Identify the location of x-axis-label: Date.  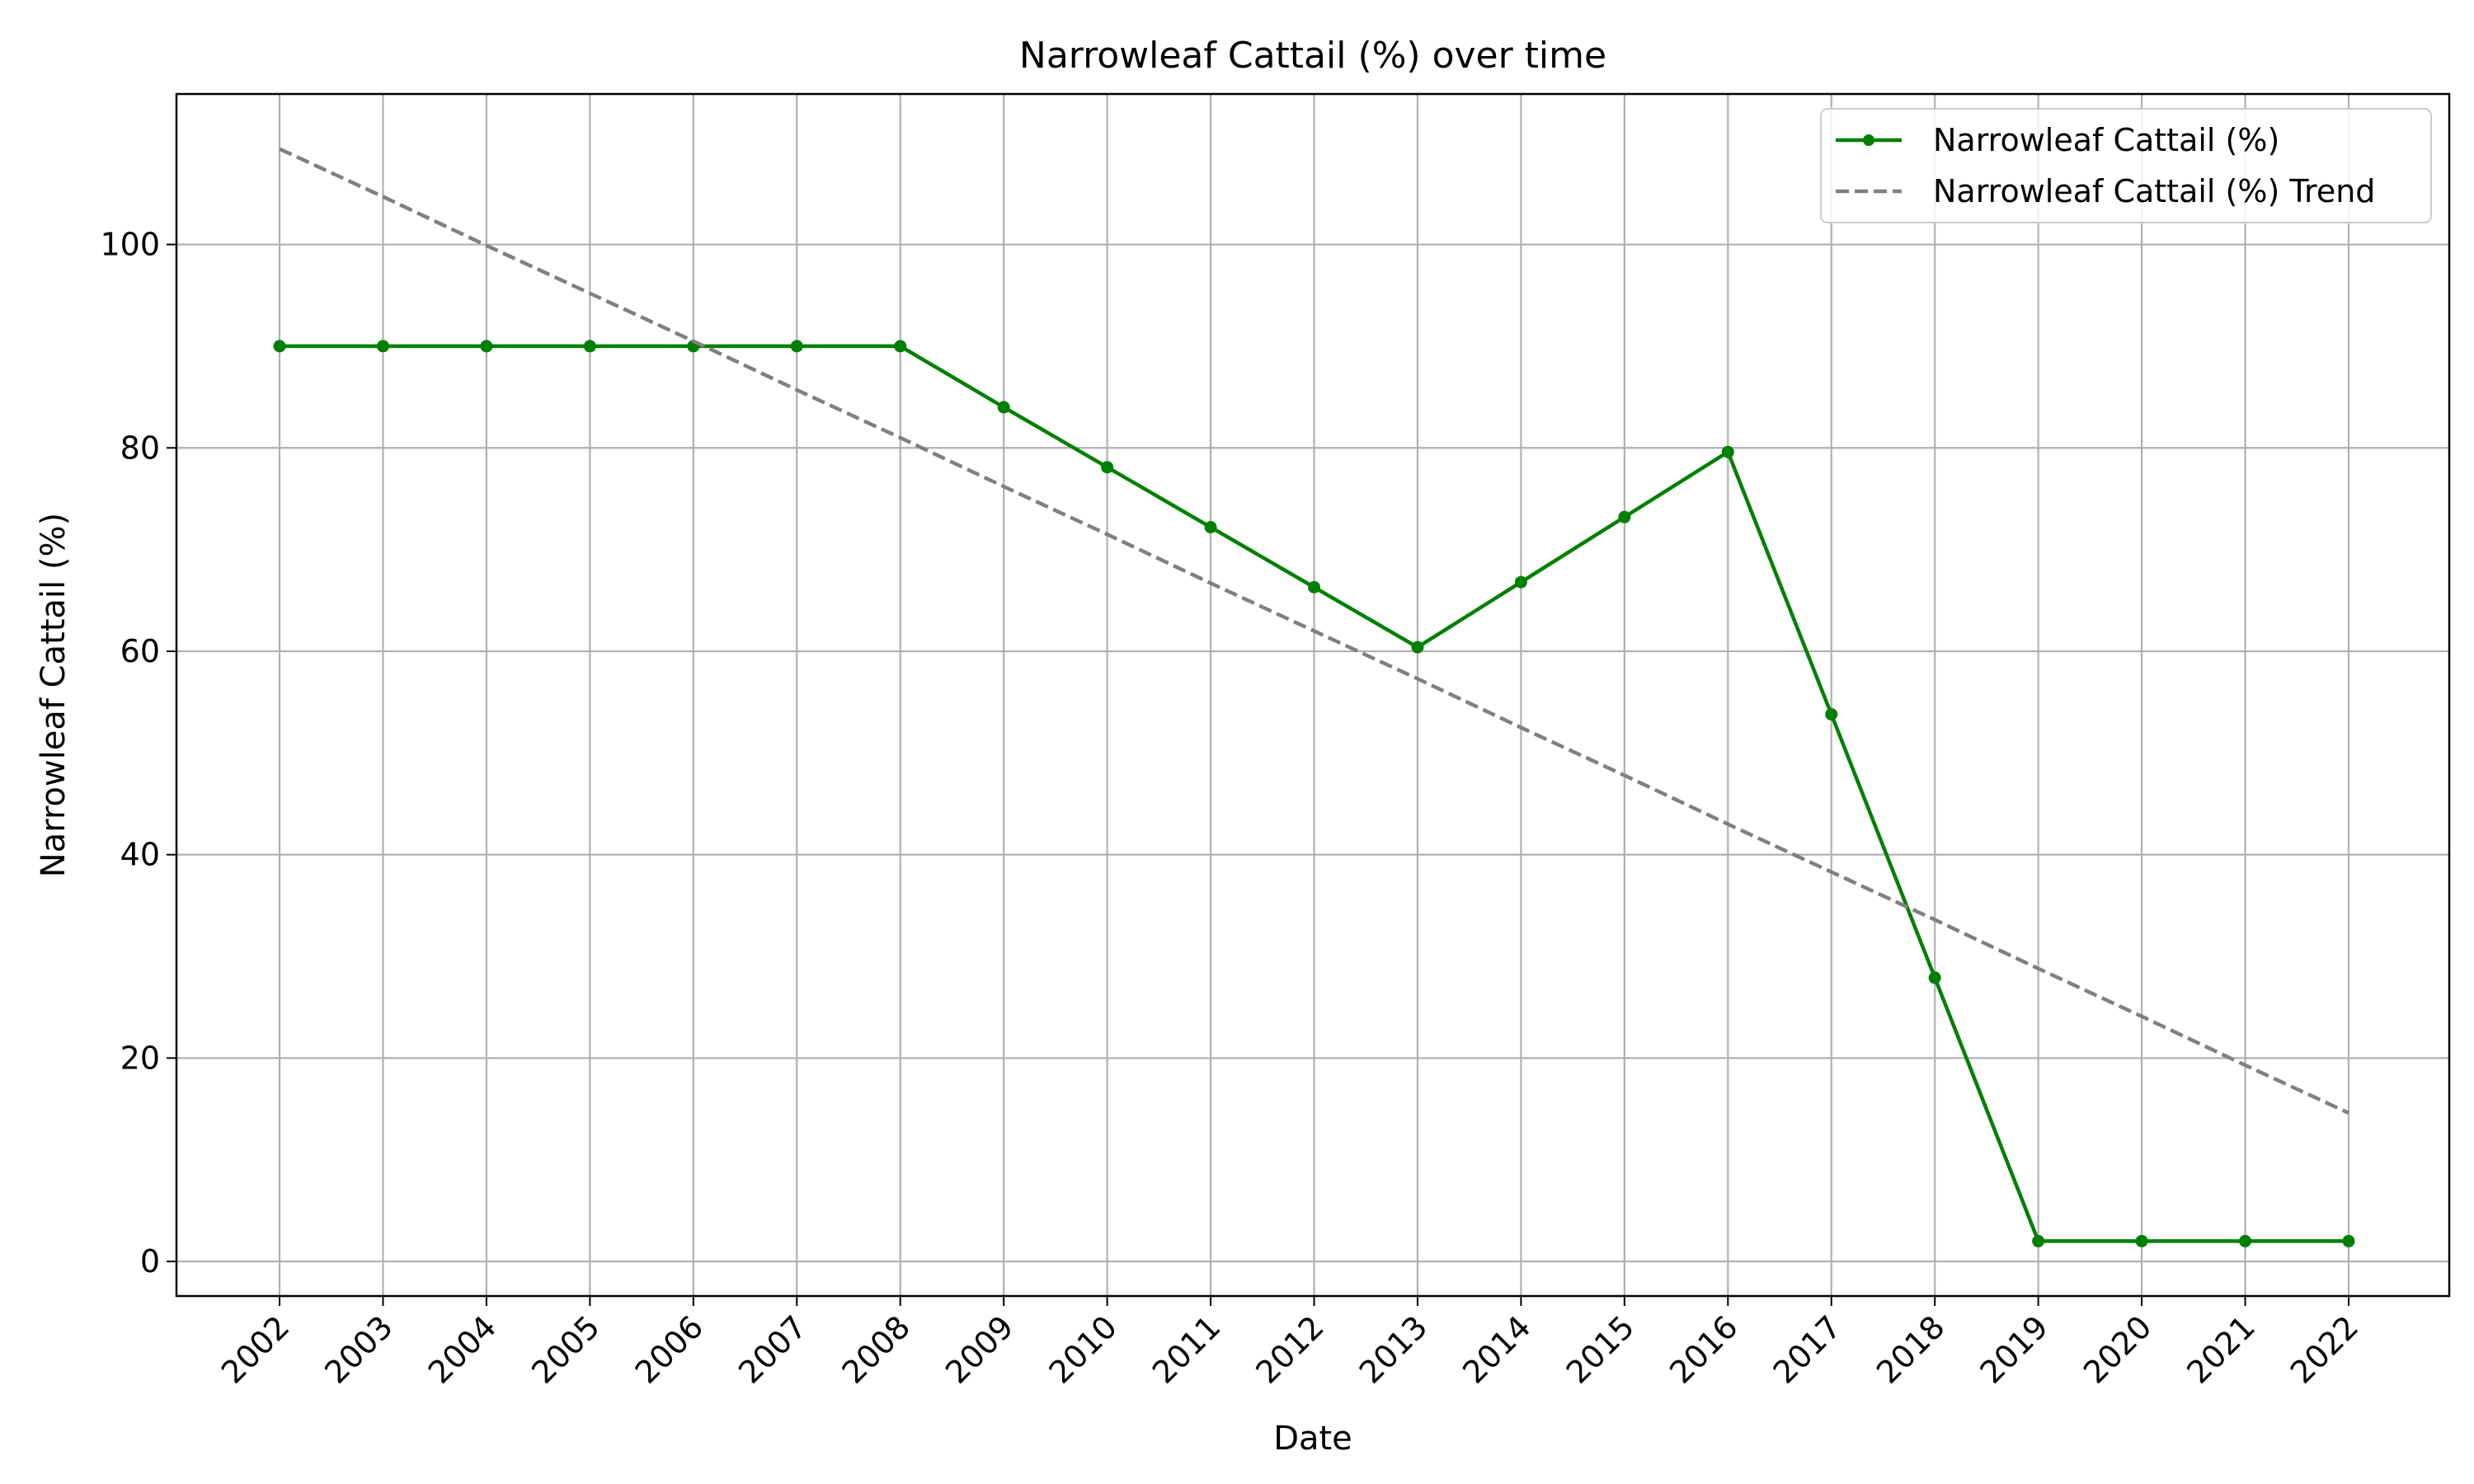
(1312, 1439).